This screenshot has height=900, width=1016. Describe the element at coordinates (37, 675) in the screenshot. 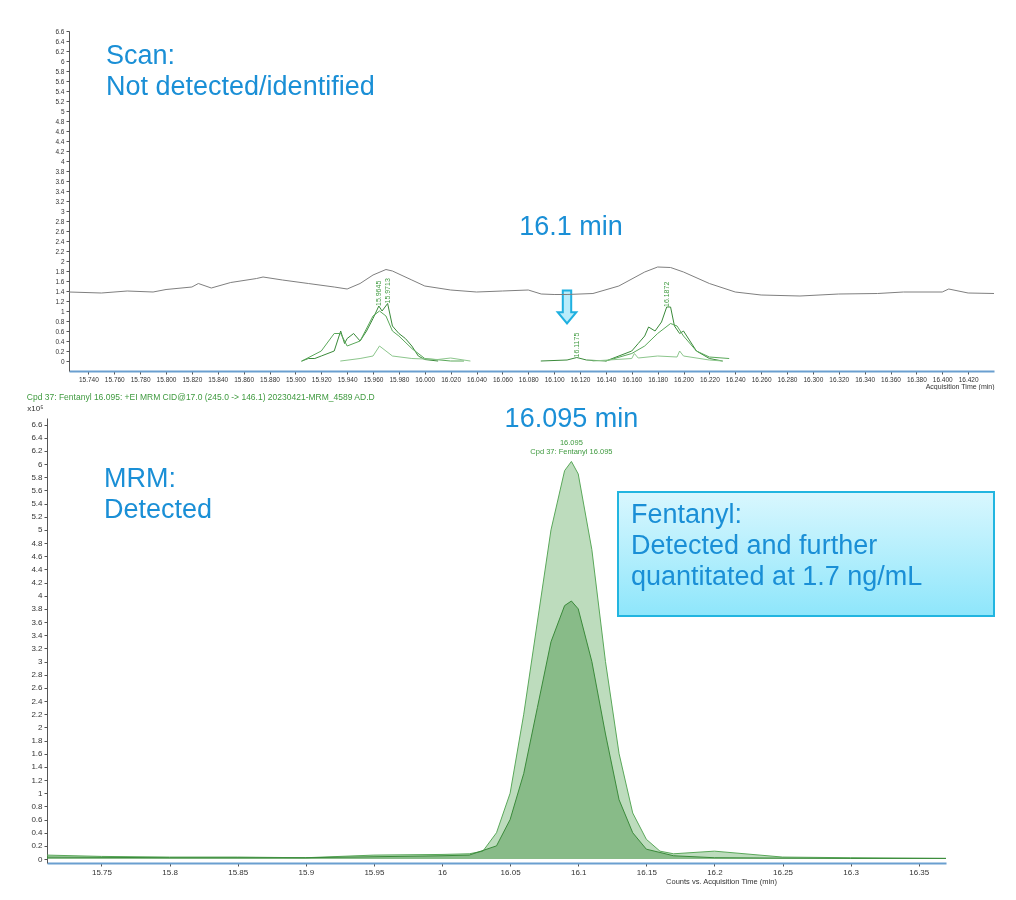

I see `y-tick-label: 2.8` at that location.